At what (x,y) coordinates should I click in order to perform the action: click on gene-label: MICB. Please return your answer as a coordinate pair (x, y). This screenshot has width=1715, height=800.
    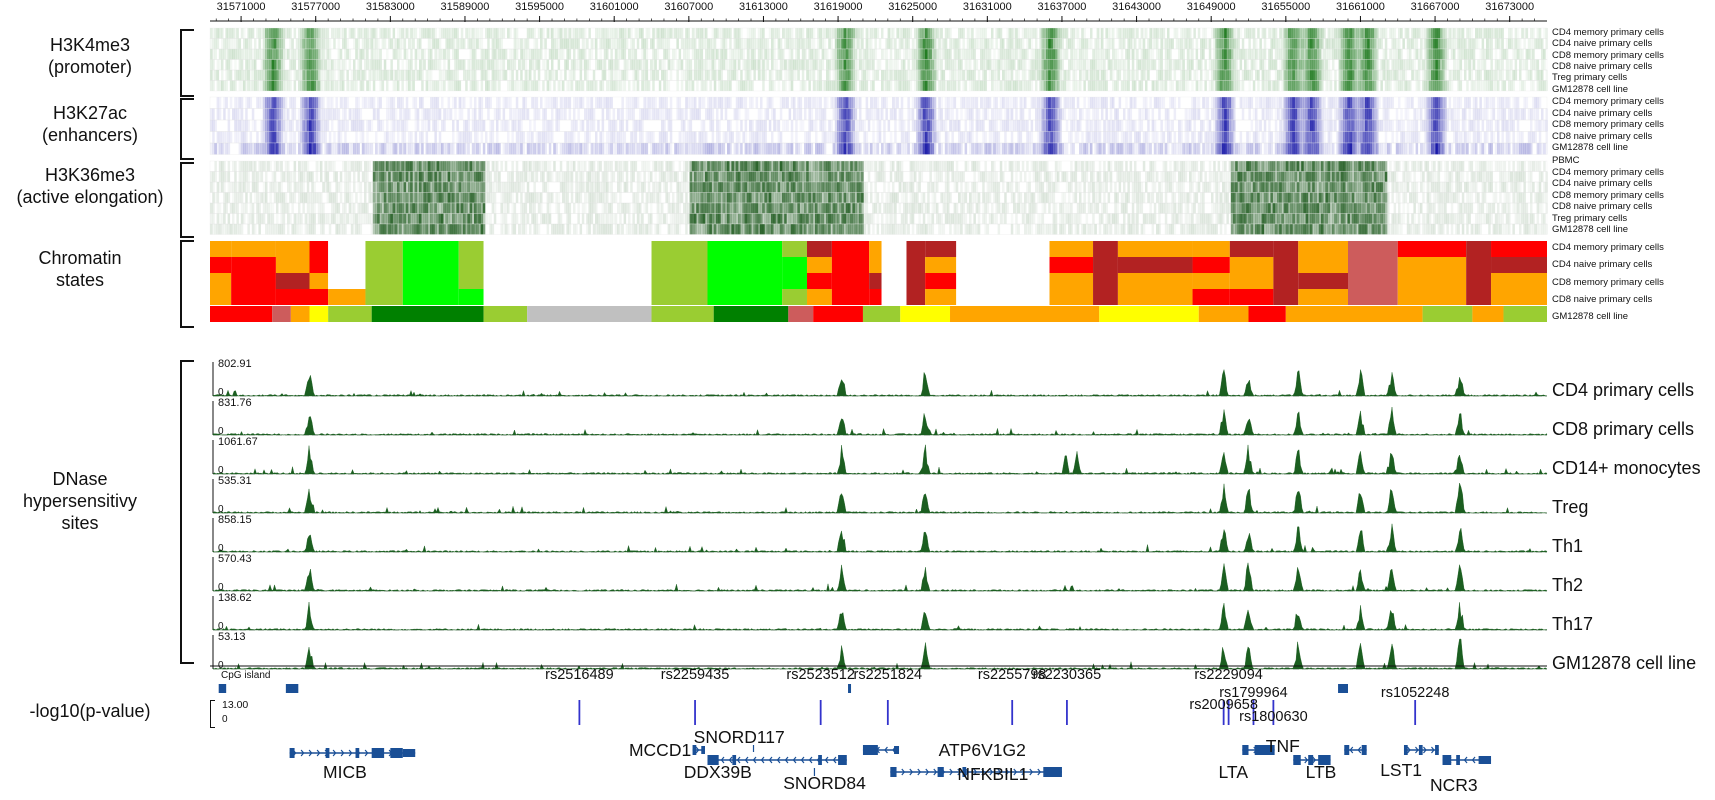
    Looking at the image, I should click on (345, 772).